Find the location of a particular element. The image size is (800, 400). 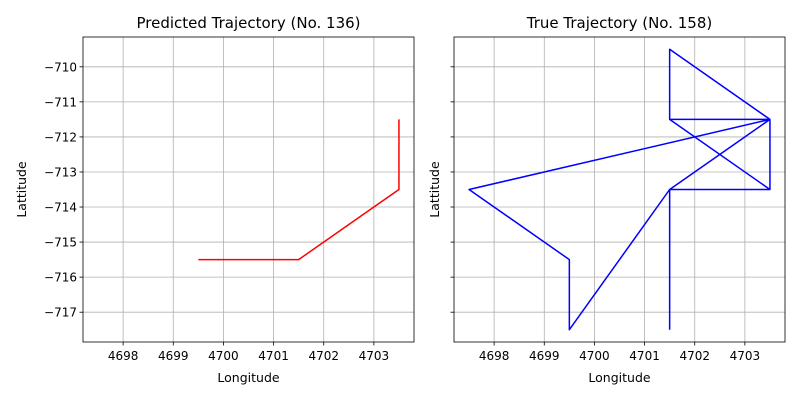

y-tick-label: −714 is located at coordinates (60, 208).